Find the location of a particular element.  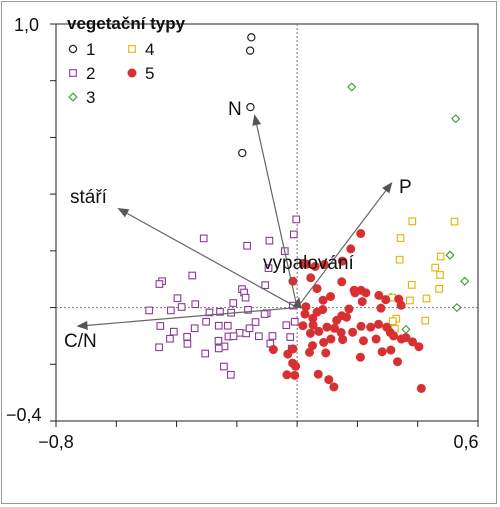

legend-label: 5 is located at coordinates (149, 73).